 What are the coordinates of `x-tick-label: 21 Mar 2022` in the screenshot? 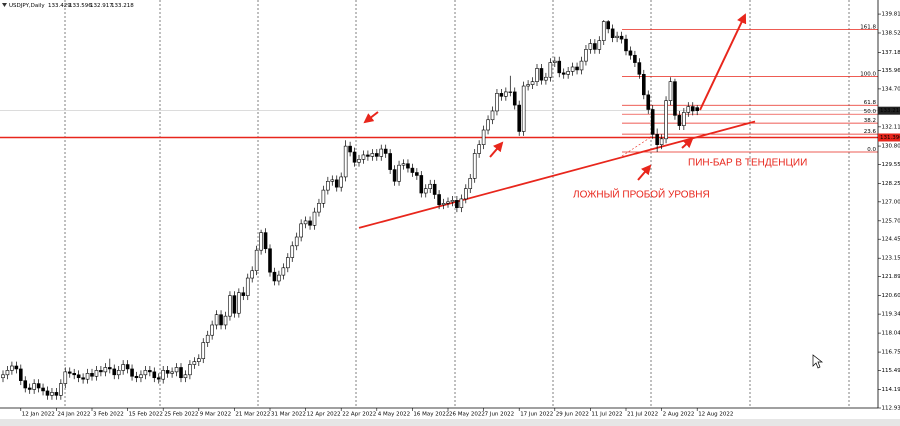 It's located at (252, 415).